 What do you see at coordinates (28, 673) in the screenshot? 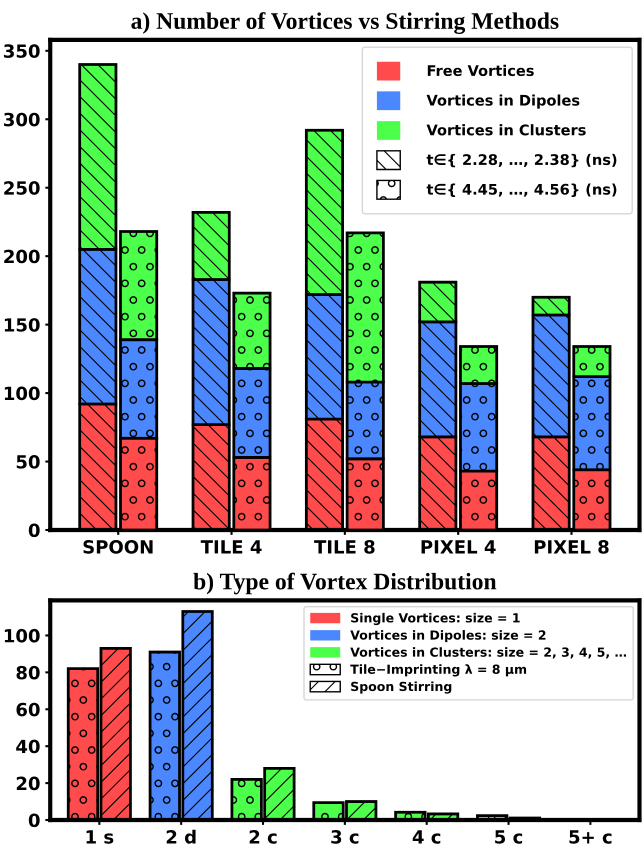
I see `y-tick-label: 80` at bounding box center [28, 673].